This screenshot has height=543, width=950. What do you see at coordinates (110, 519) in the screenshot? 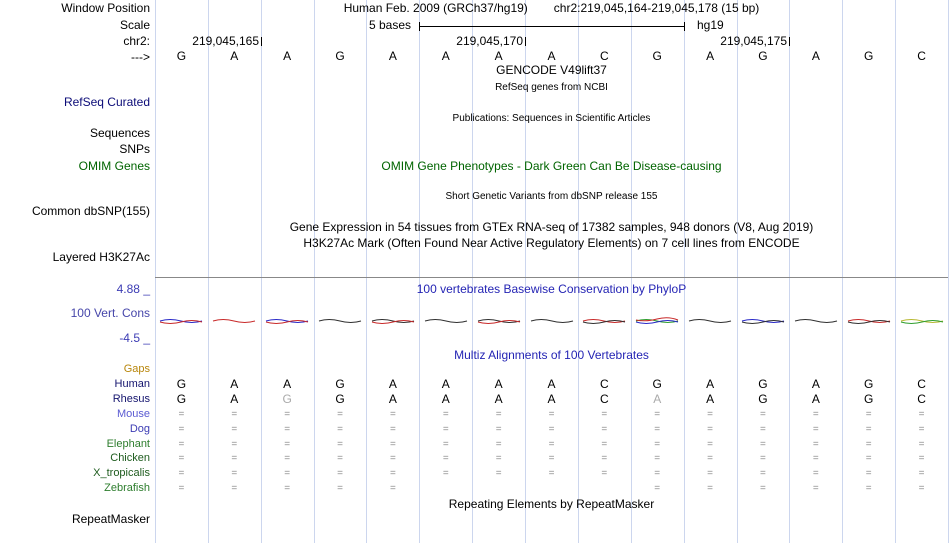
I see `repeatmasker-label: RepeatMasker` at bounding box center [110, 519].